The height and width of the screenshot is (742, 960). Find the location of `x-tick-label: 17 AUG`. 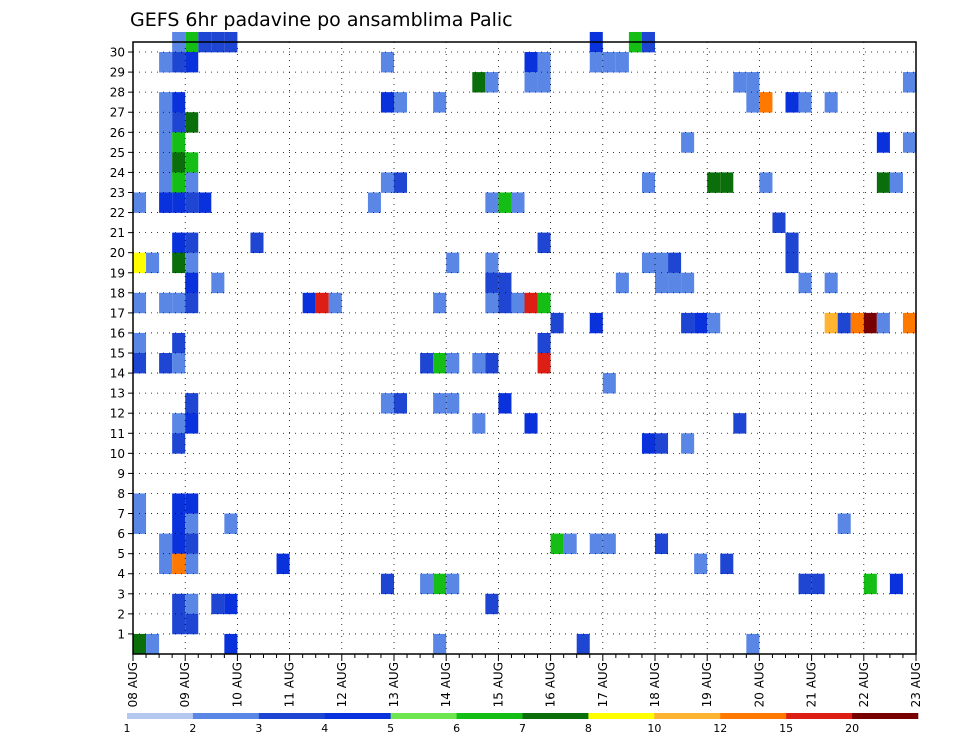

x-tick-label: 17 AUG is located at coordinates (603, 684).